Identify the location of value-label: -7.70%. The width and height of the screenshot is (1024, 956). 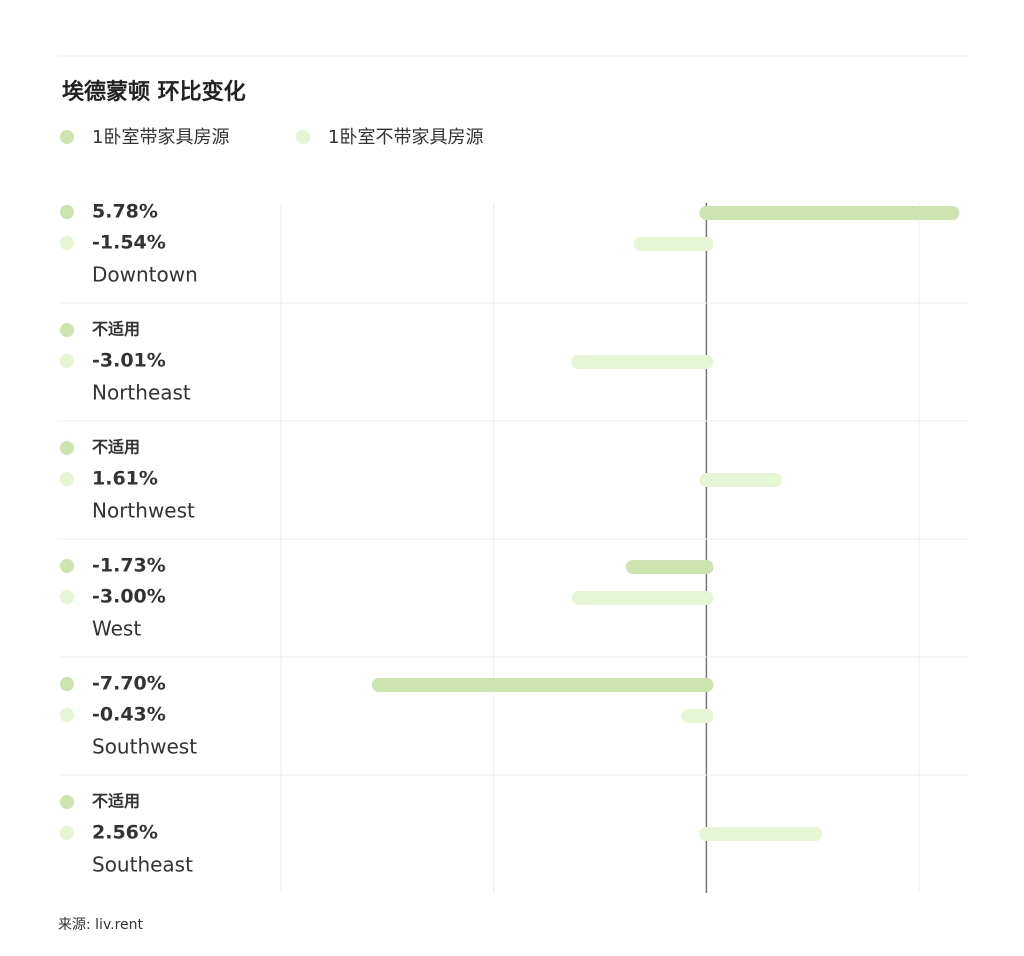
(129, 684).